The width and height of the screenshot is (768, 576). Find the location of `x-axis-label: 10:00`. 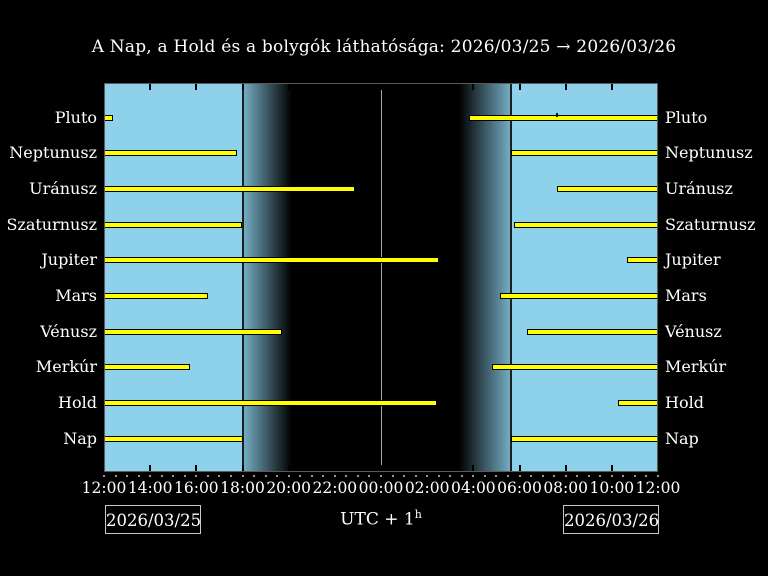

x-axis-label: 10:00 is located at coordinates (612, 488).